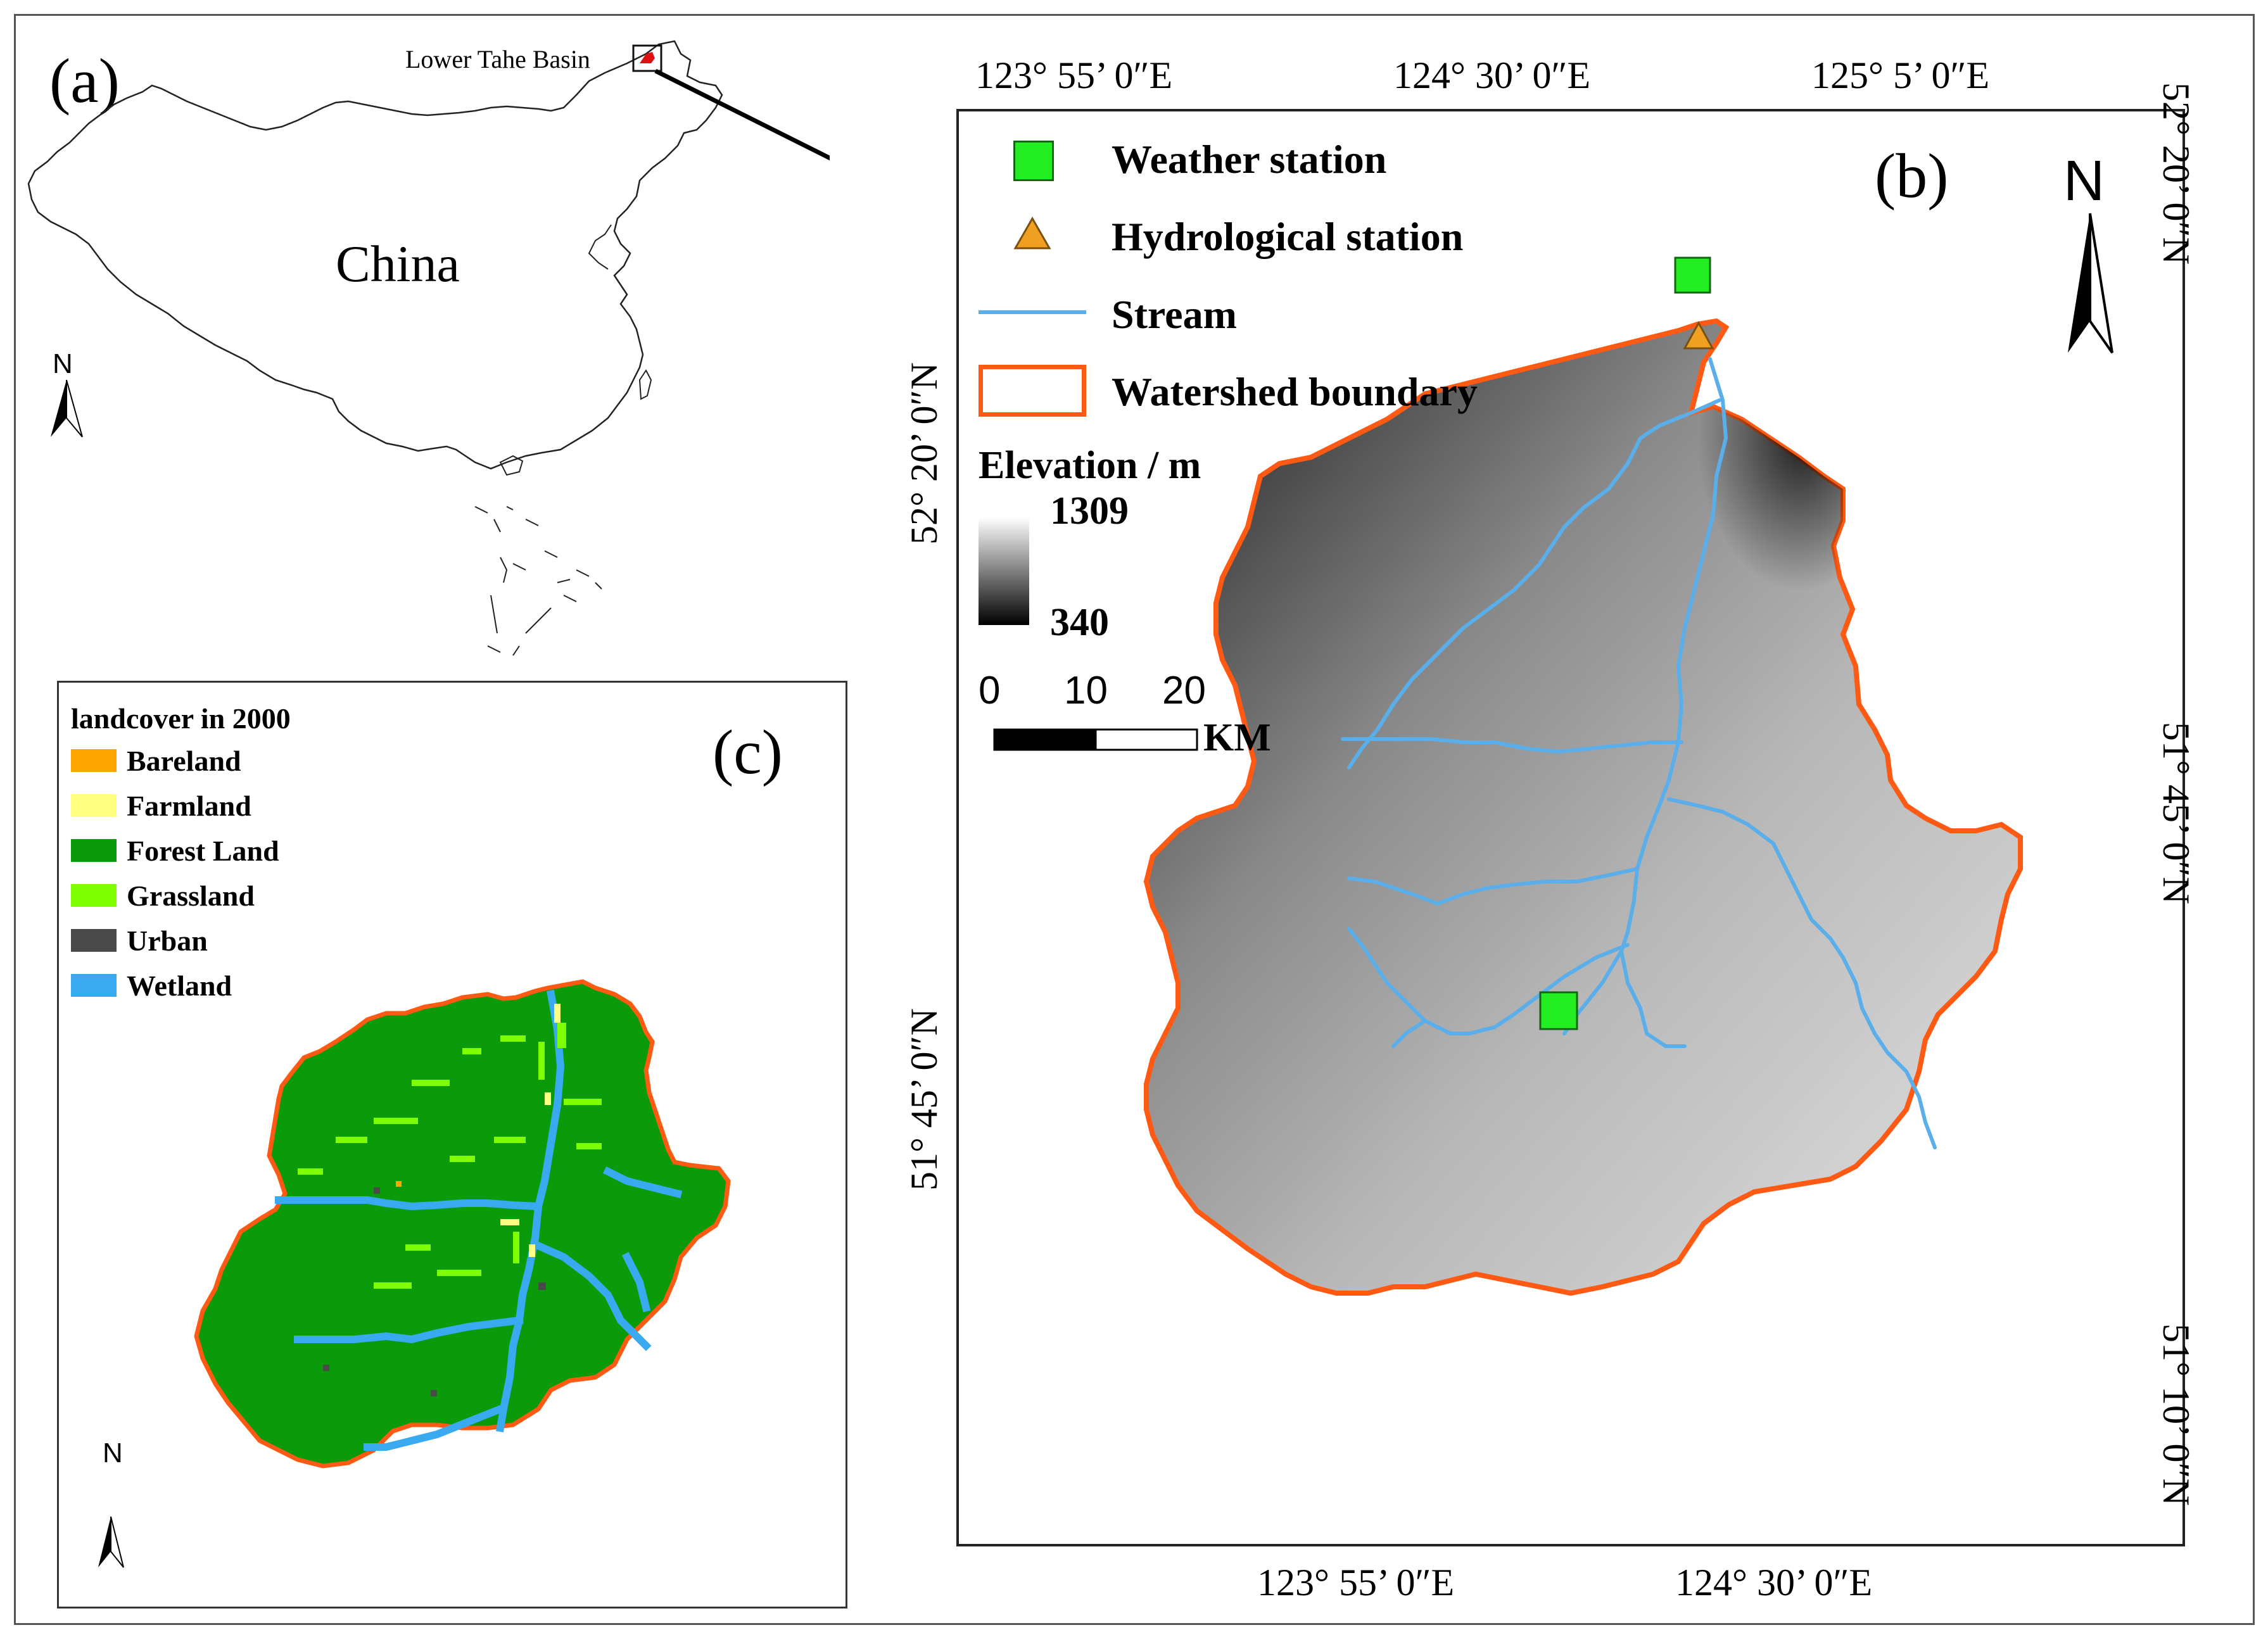 The width and height of the screenshot is (2268, 1637). Describe the element at coordinates (1692, 275) in the screenshot. I see `weather-station-north` at that location.